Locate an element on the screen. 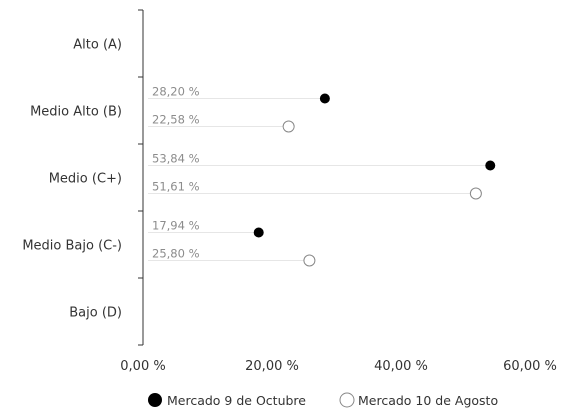  data-label: 22,58 % is located at coordinates (176, 120).